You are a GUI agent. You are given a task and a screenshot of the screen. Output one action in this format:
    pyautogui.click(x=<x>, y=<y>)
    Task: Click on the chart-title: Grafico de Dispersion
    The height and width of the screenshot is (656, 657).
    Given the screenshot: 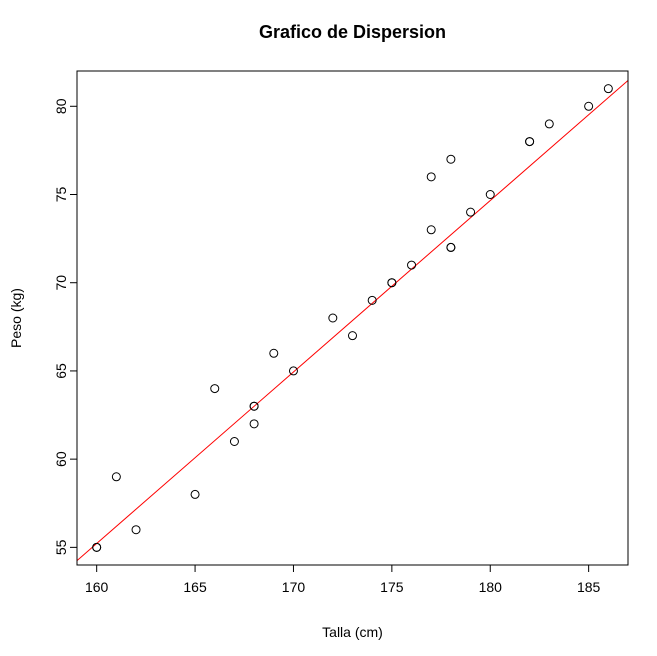 What is the action you would take?
    pyautogui.click(x=352, y=32)
    